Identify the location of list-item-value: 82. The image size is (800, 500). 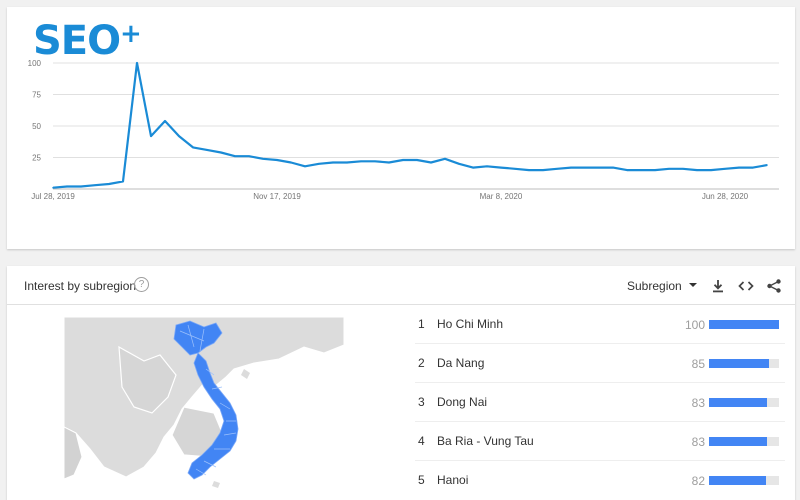
(685, 481).